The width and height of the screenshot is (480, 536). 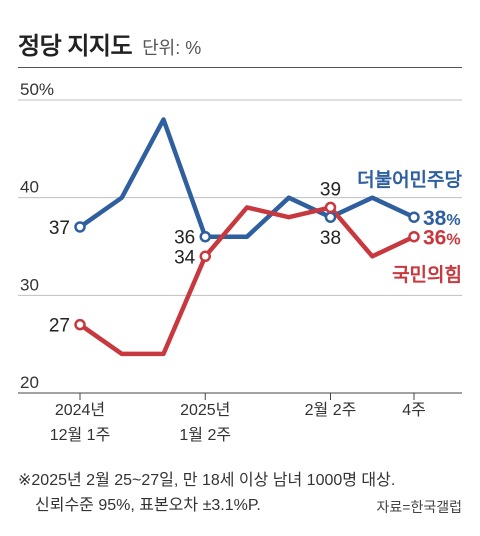 What do you see at coordinates (184, 238) in the screenshot?
I see `data-label: 36` at bounding box center [184, 238].